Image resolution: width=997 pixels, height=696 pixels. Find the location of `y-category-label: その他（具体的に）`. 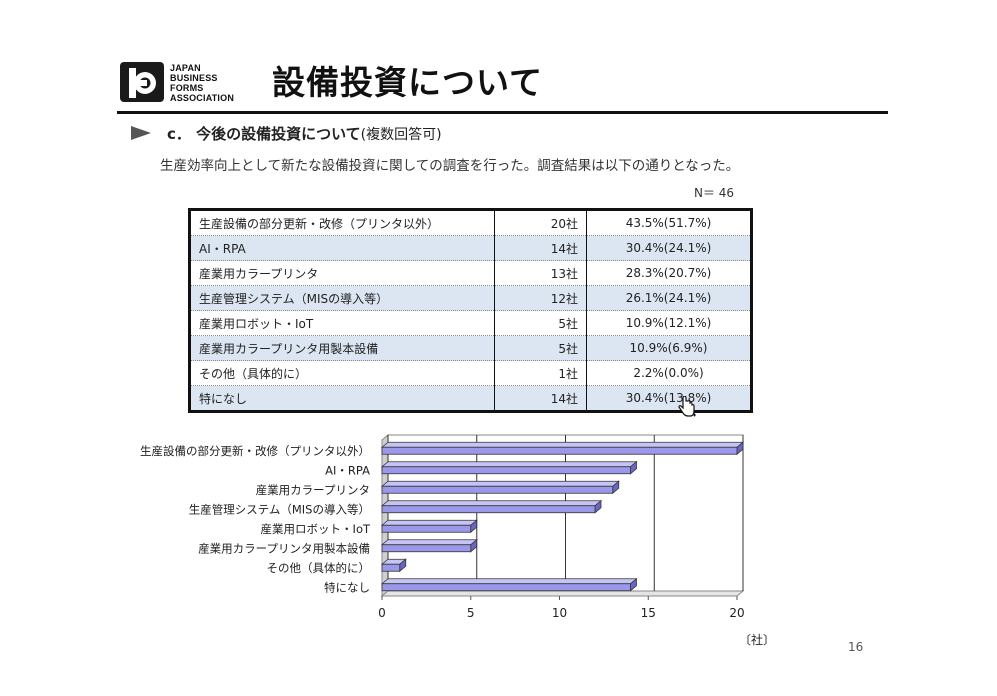

y-category-label: その他（具体的に） is located at coordinates (319, 568).